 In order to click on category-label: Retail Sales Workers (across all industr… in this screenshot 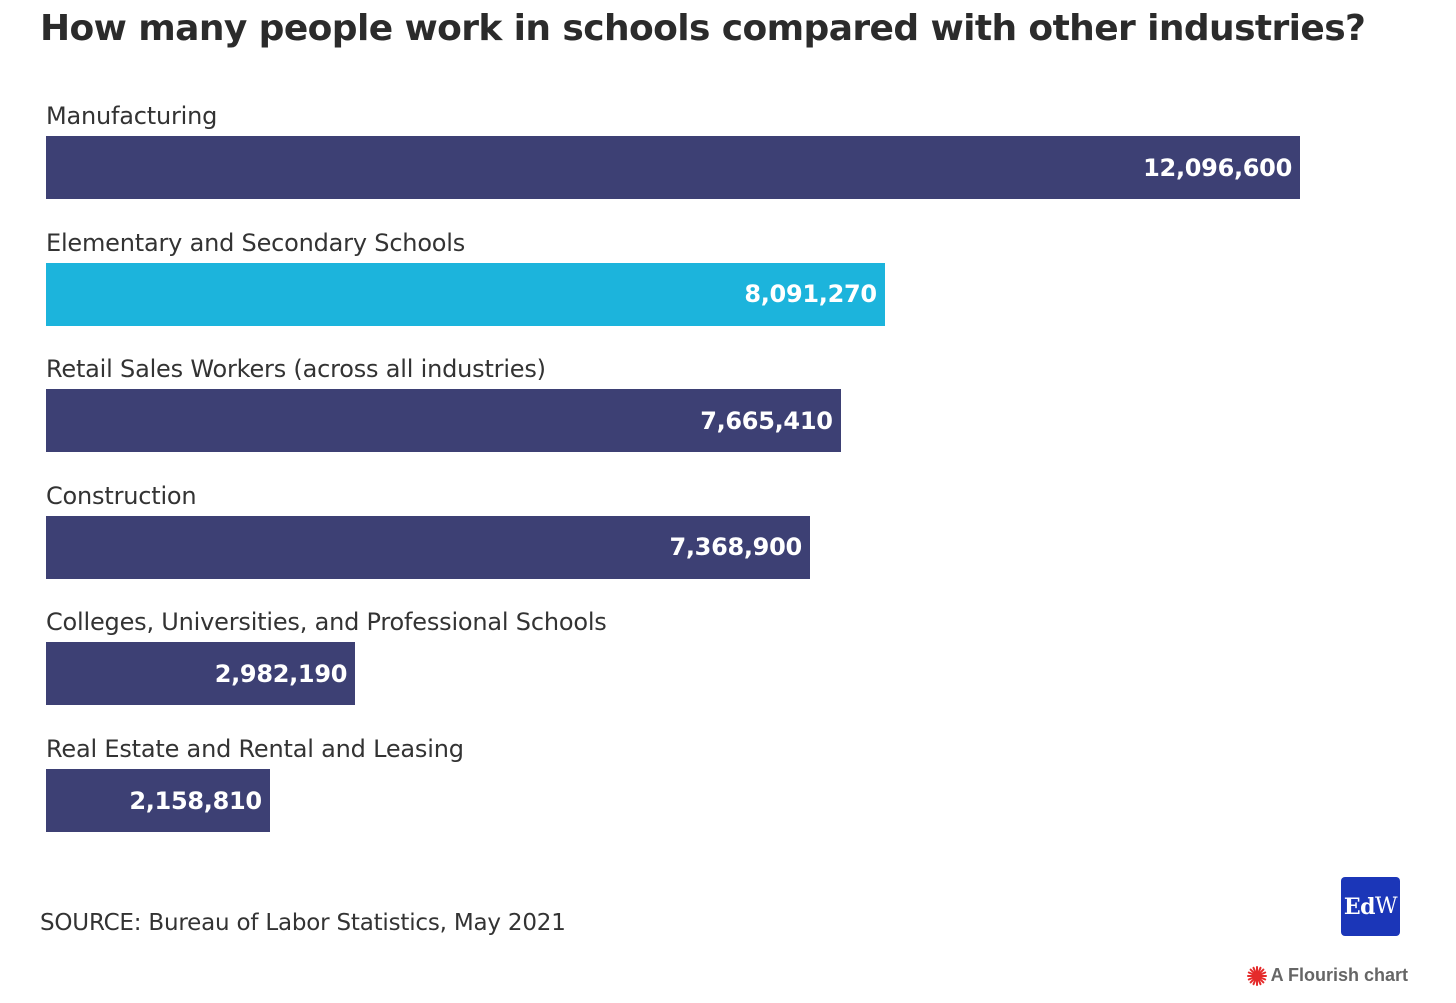, I will do `click(296, 369)`.